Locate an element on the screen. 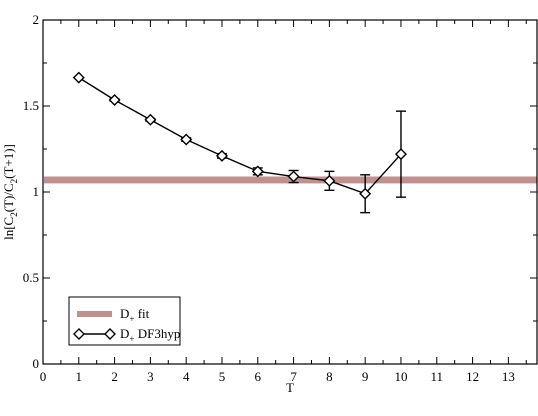 The width and height of the screenshot is (538, 416). x-tick-label: 5 is located at coordinates (222, 376).